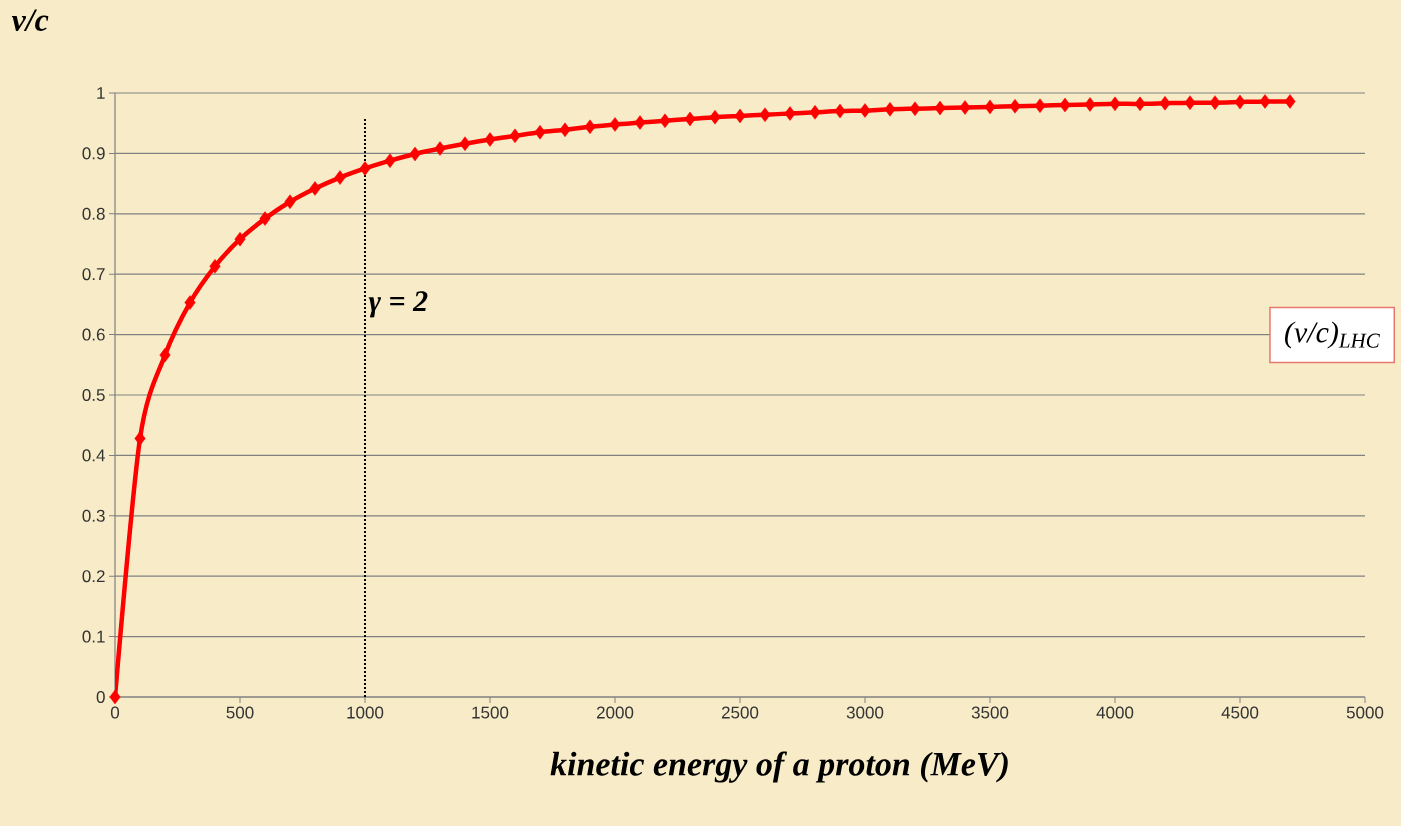 This screenshot has width=1401, height=826. What do you see at coordinates (93, 636) in the screenshot?
I see `y-tick-label: 0.1` at bounding box center [93, 636].